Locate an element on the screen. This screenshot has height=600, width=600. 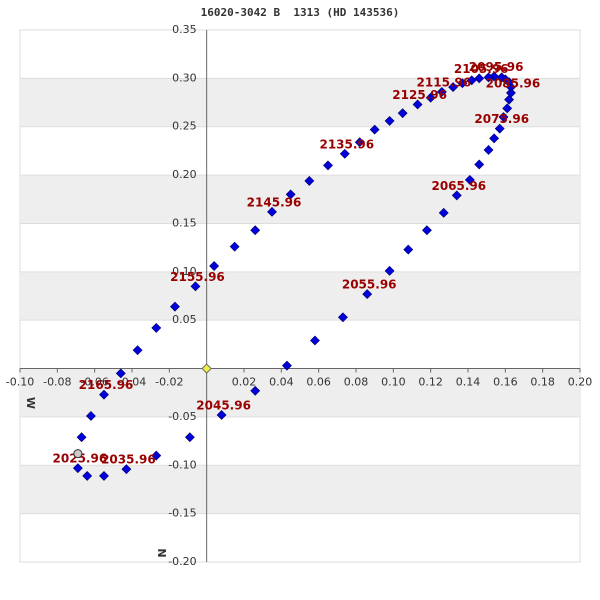
y-tick-label: -0.15 is located at coordinates (182, 513).